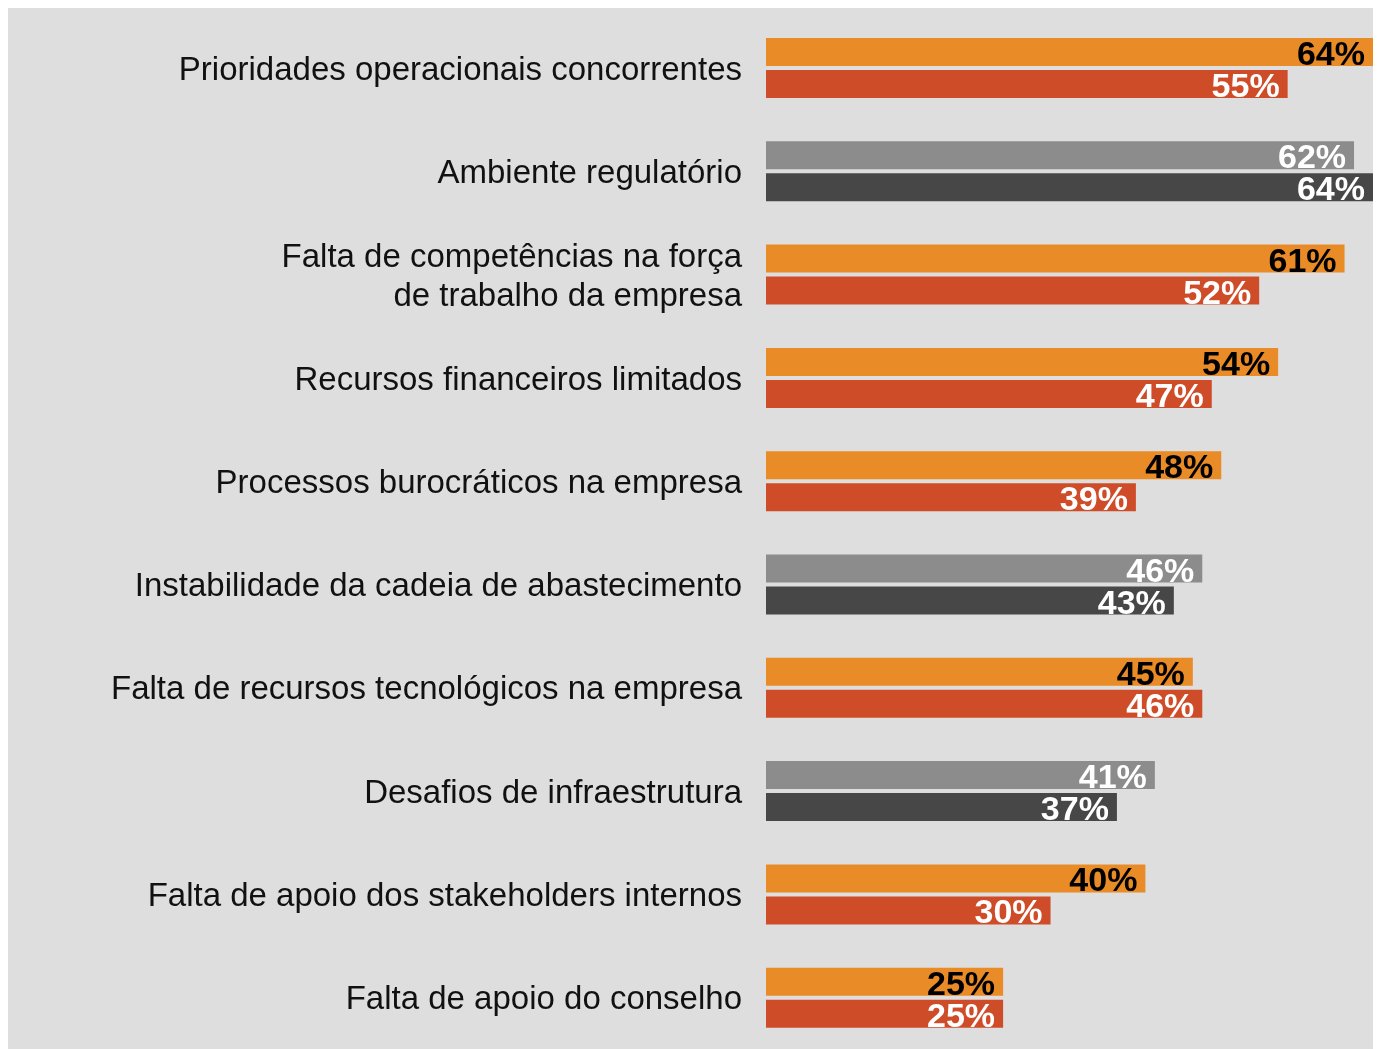  I want to click on data-label: 52%, so click(1217, 291).